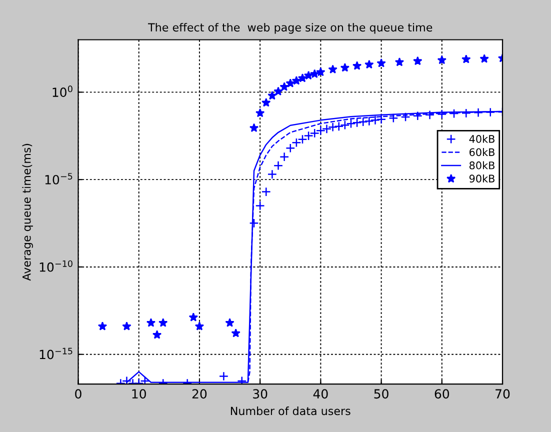 The width and height of the screenshot is (551, 432). What do you see at coordinates (381, 394) in the screenshot?
I see `x-tick-label: 50` at bounding box center [381, 394].